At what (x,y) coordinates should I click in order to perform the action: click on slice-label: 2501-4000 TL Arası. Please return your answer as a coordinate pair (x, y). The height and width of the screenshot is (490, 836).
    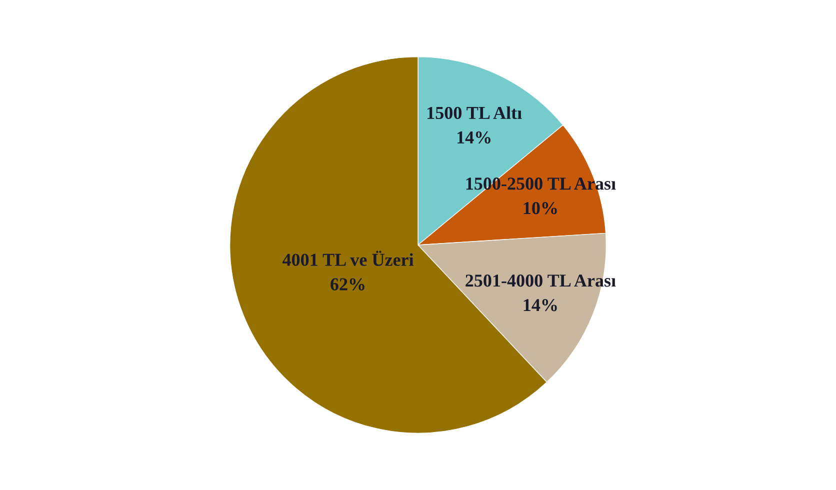
    Looking at the image, I should click on (541, 280).